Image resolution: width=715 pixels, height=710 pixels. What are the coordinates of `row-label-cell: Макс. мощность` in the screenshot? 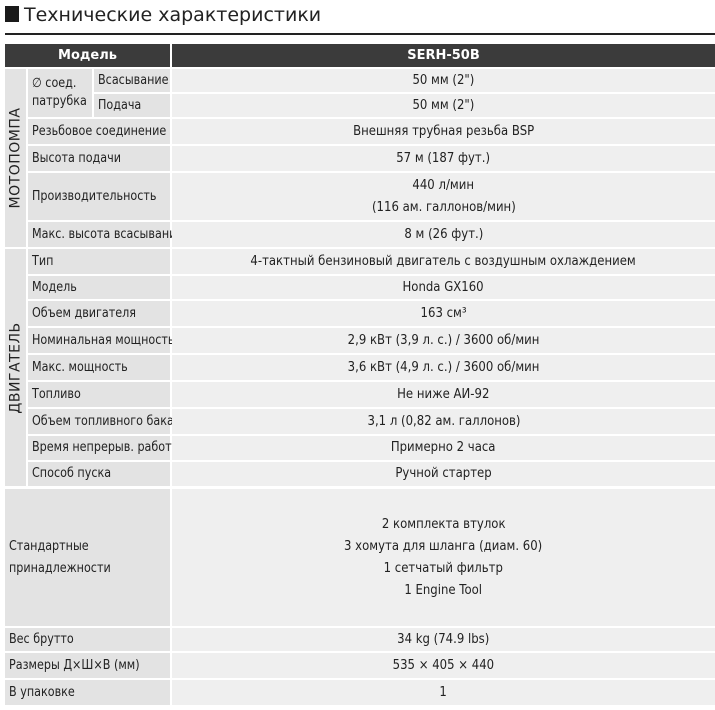 It's located at (99, 367).